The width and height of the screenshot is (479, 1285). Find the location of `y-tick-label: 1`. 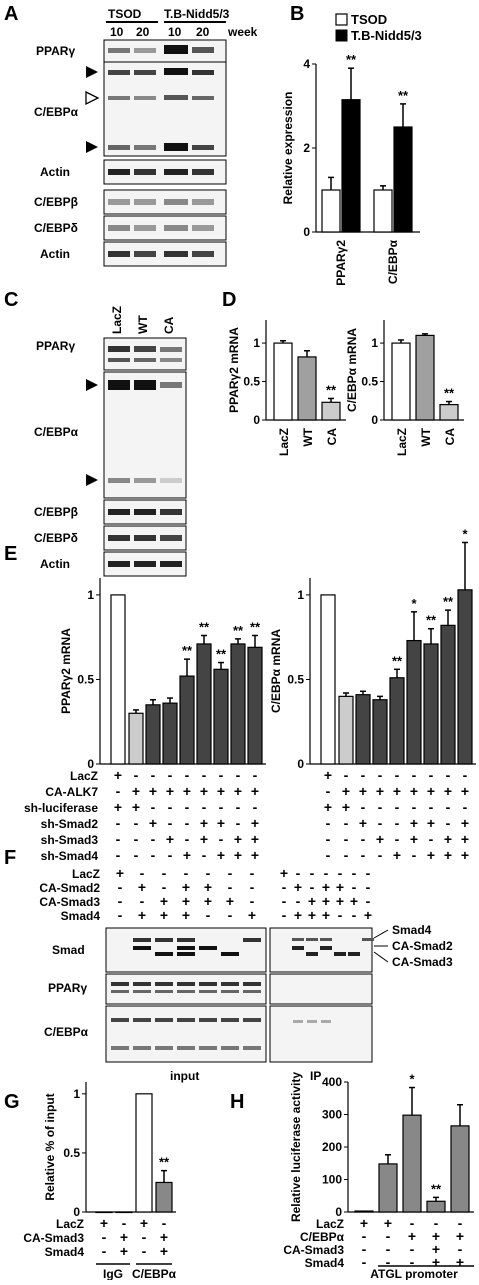

y-tick-label: 1 is located at coordinates (90, 595).